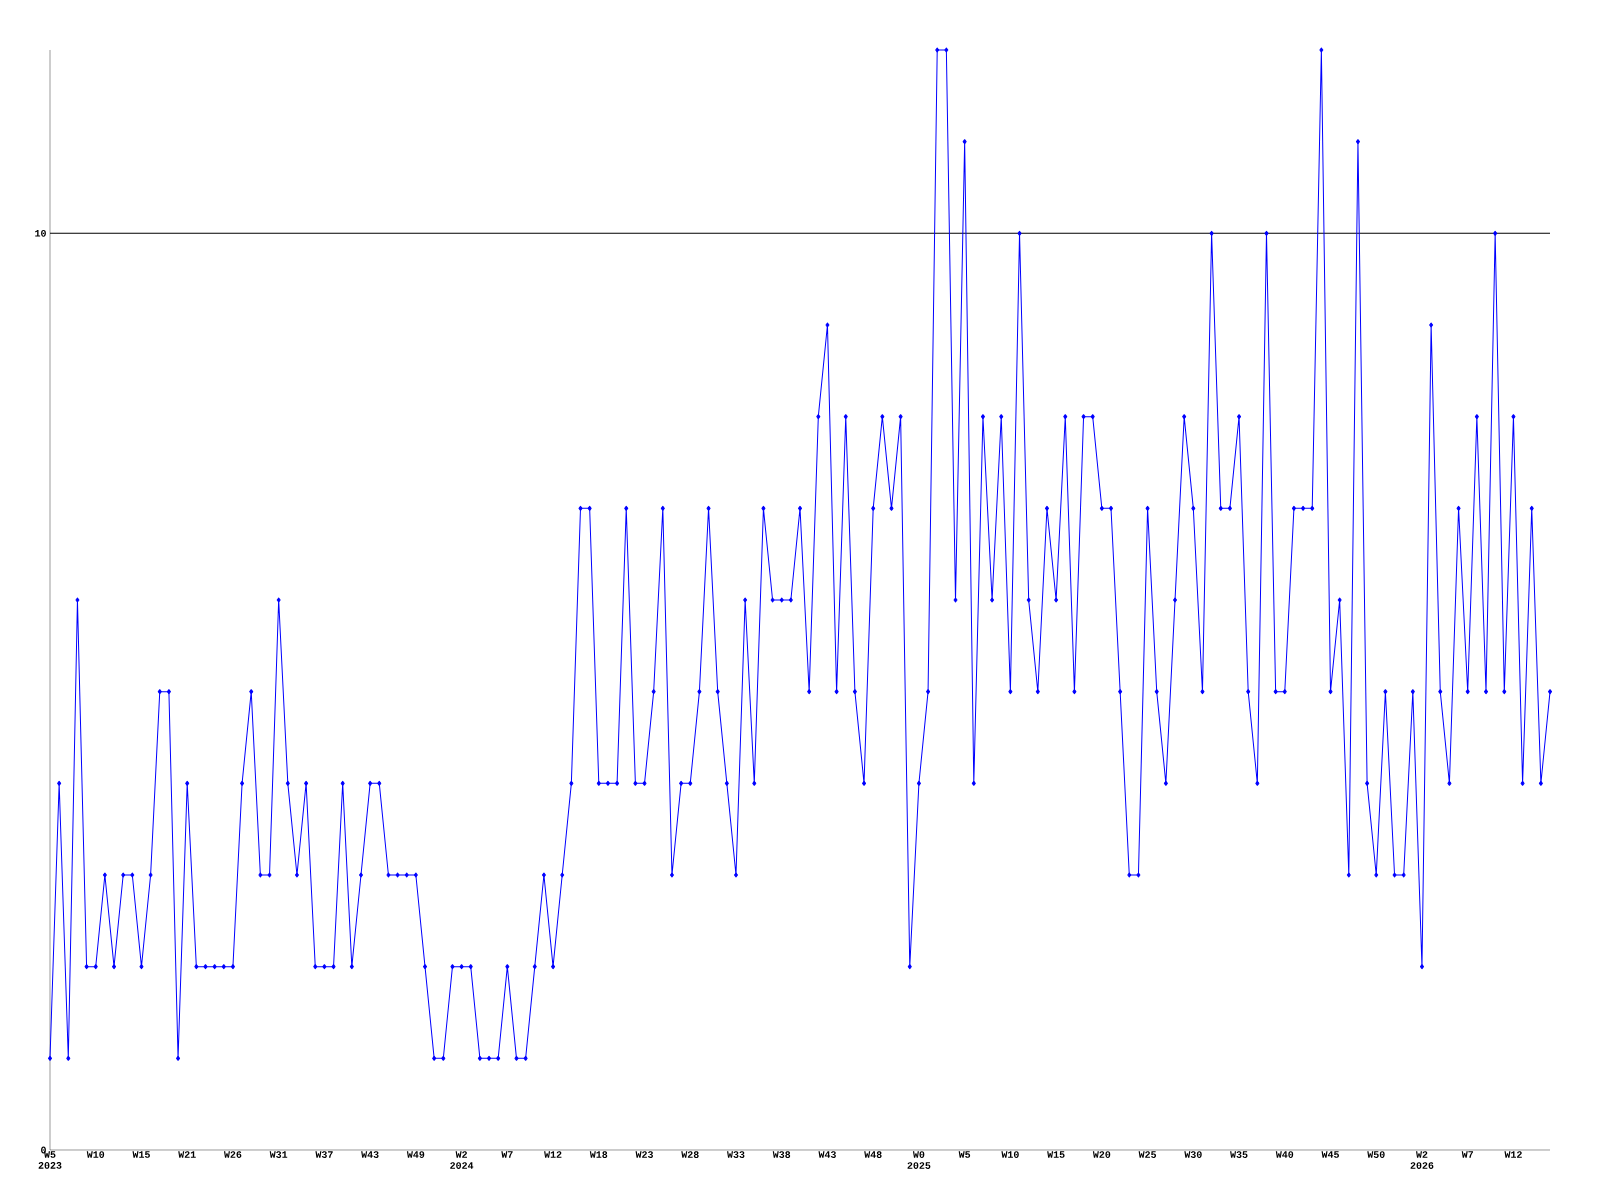  What do you see at coordinates (1147, 1154) in the screenshot?
I see `x-tick-label: W25` at bounding box center [1147, 1154].